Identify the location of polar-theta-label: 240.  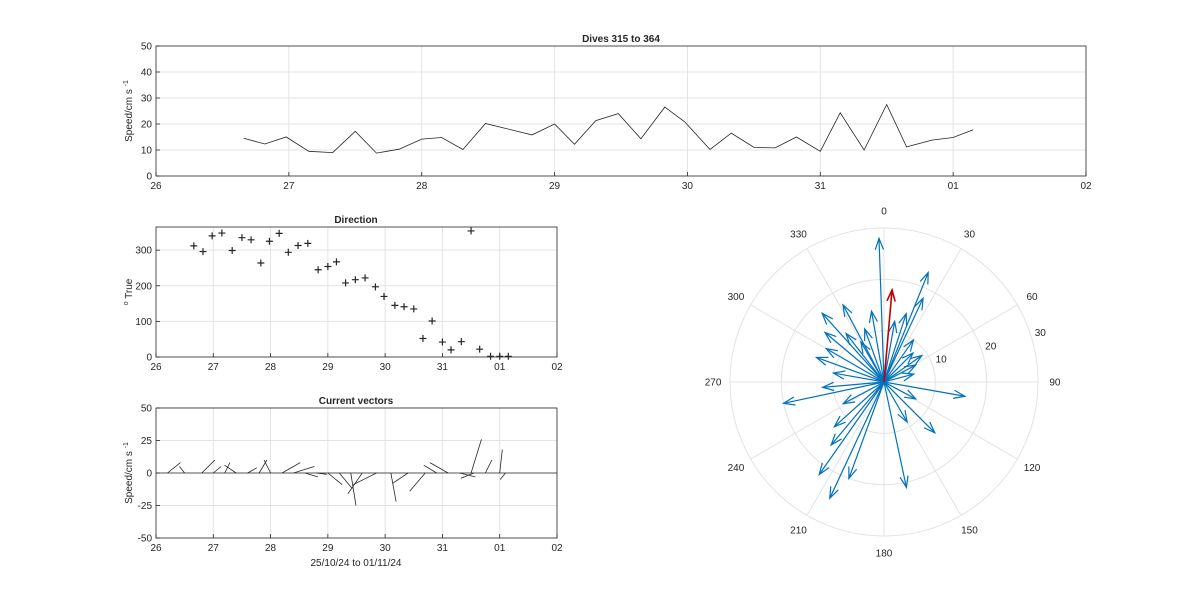
(736, 468).